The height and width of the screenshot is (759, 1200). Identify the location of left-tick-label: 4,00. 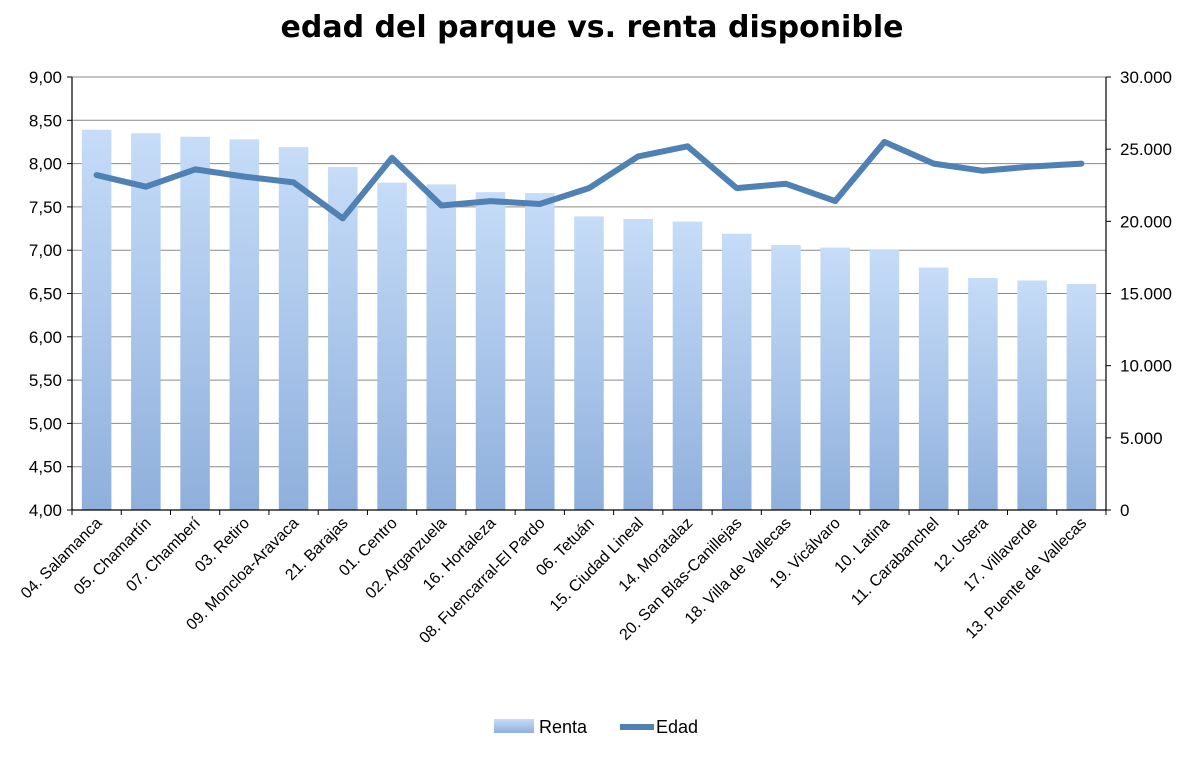
(45, 510).